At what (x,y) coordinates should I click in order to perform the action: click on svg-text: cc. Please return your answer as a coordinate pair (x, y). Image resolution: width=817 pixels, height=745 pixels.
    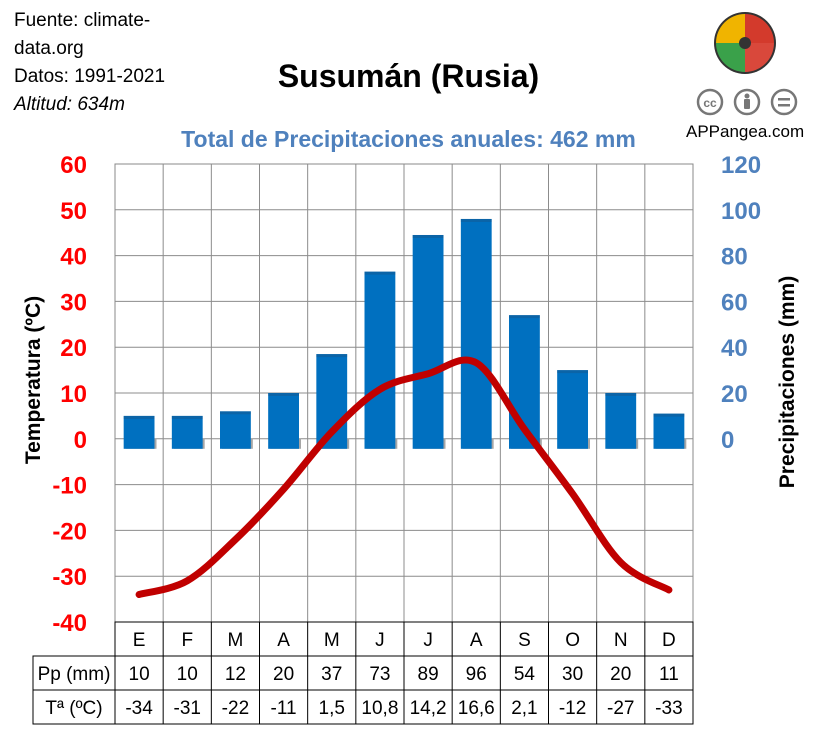
    Looking at the image, I should click on (710, 103).